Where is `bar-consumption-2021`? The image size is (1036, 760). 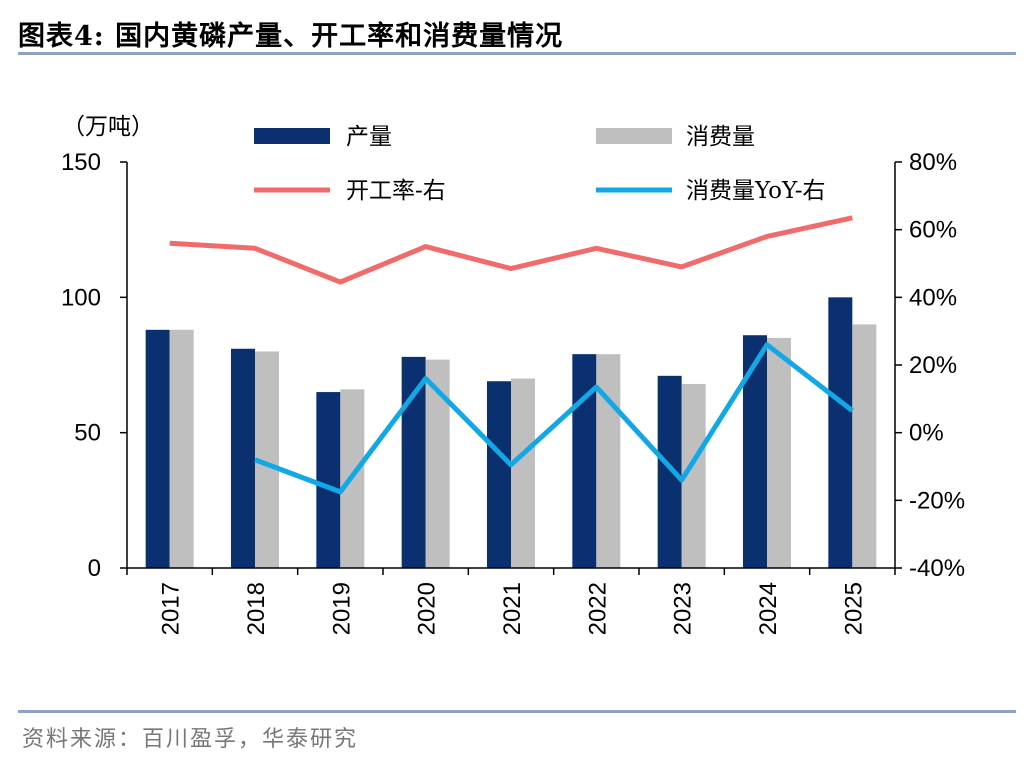
bar-consumption-2021 is located at coordinates (523, 473).